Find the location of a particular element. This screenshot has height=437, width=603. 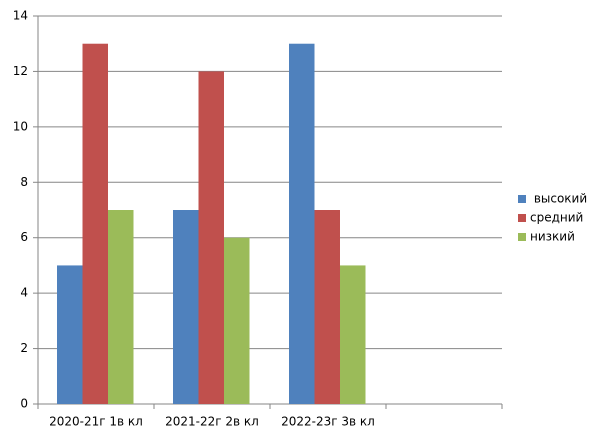

y-tick-label: 6 is located at coordinates (24, 237).